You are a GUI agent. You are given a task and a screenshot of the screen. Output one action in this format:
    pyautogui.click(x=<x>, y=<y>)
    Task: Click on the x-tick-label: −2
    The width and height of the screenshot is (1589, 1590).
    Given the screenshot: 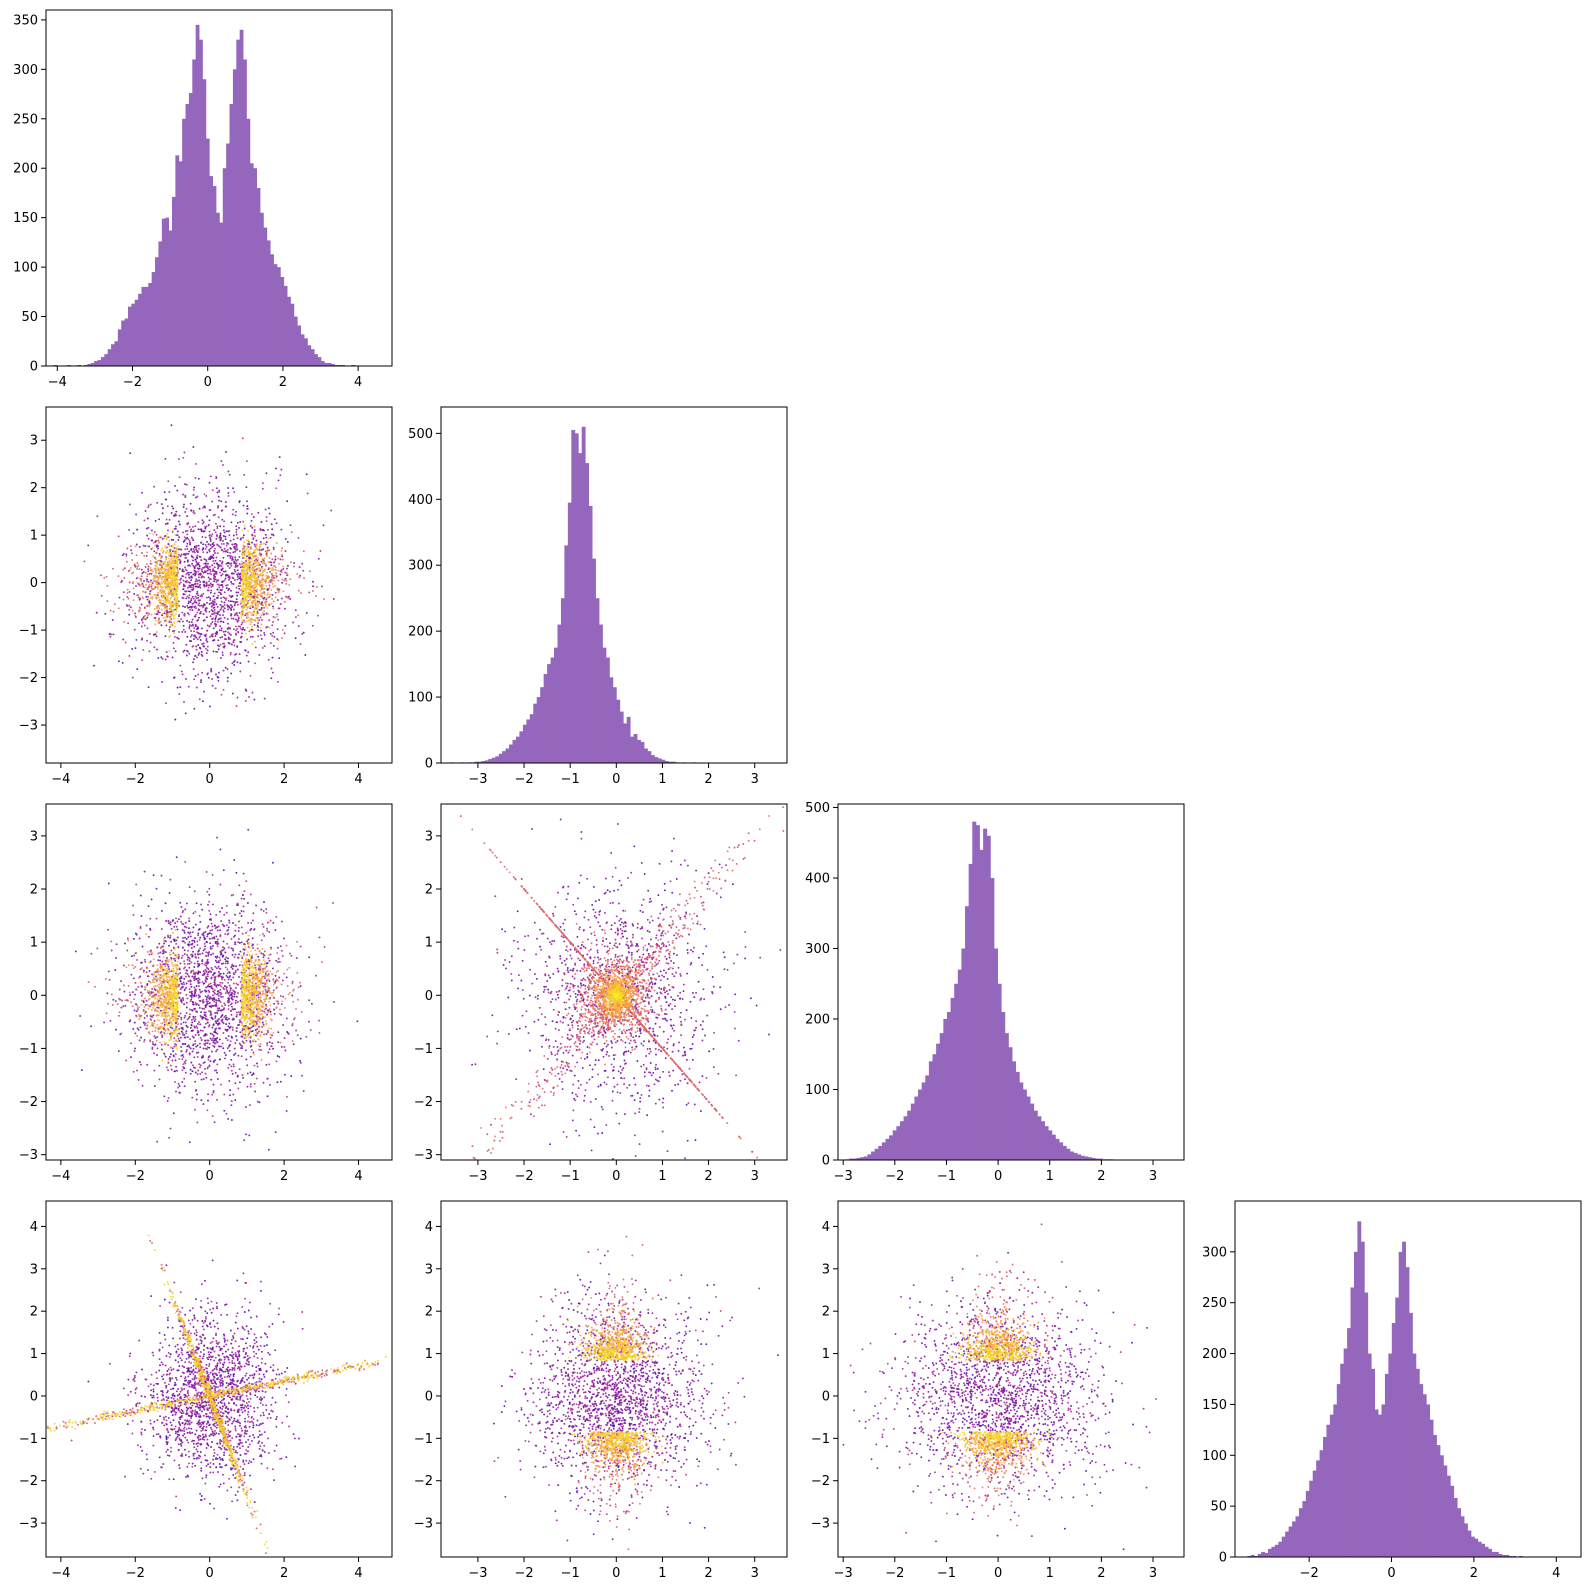 What is the action you would take?
    pyautogui.click(x=135, y=1176)
    